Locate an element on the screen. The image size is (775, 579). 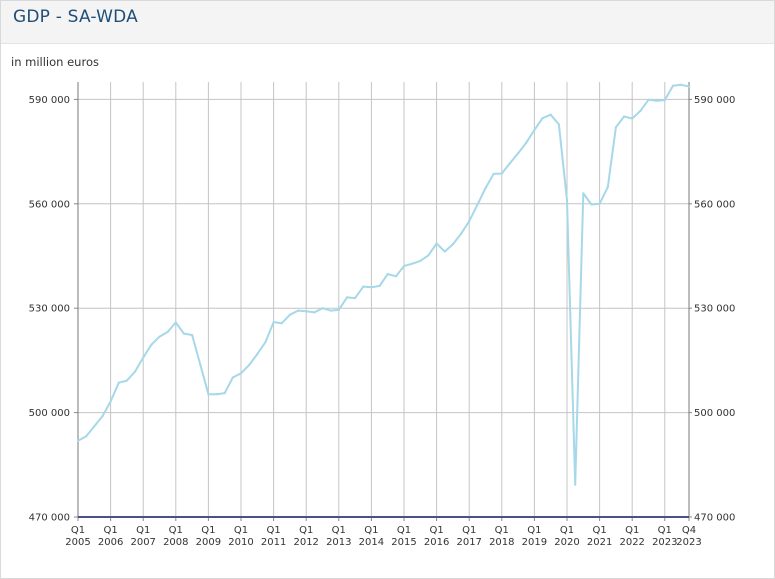
x-tick-label-year: 2016 is located at coordinates (436, 542).